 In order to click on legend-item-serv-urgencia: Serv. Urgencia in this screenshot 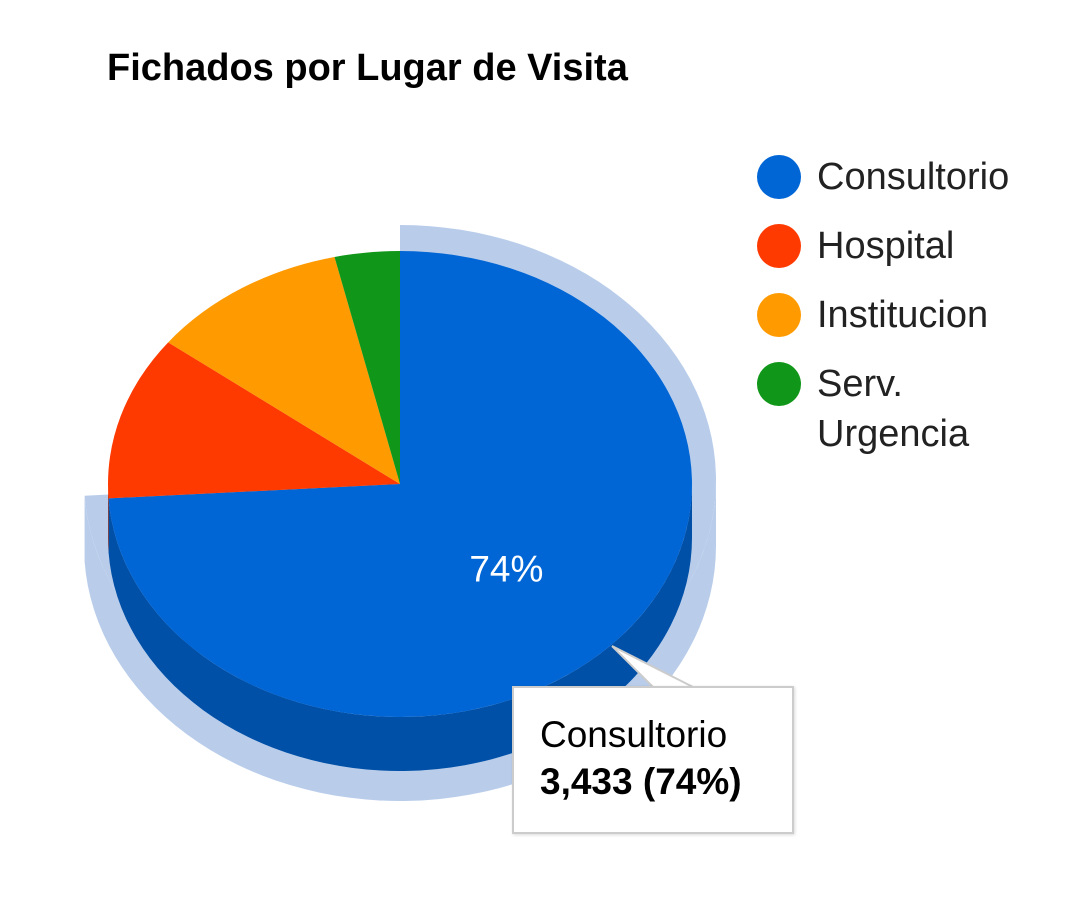, I will do `click(907, 410)`.